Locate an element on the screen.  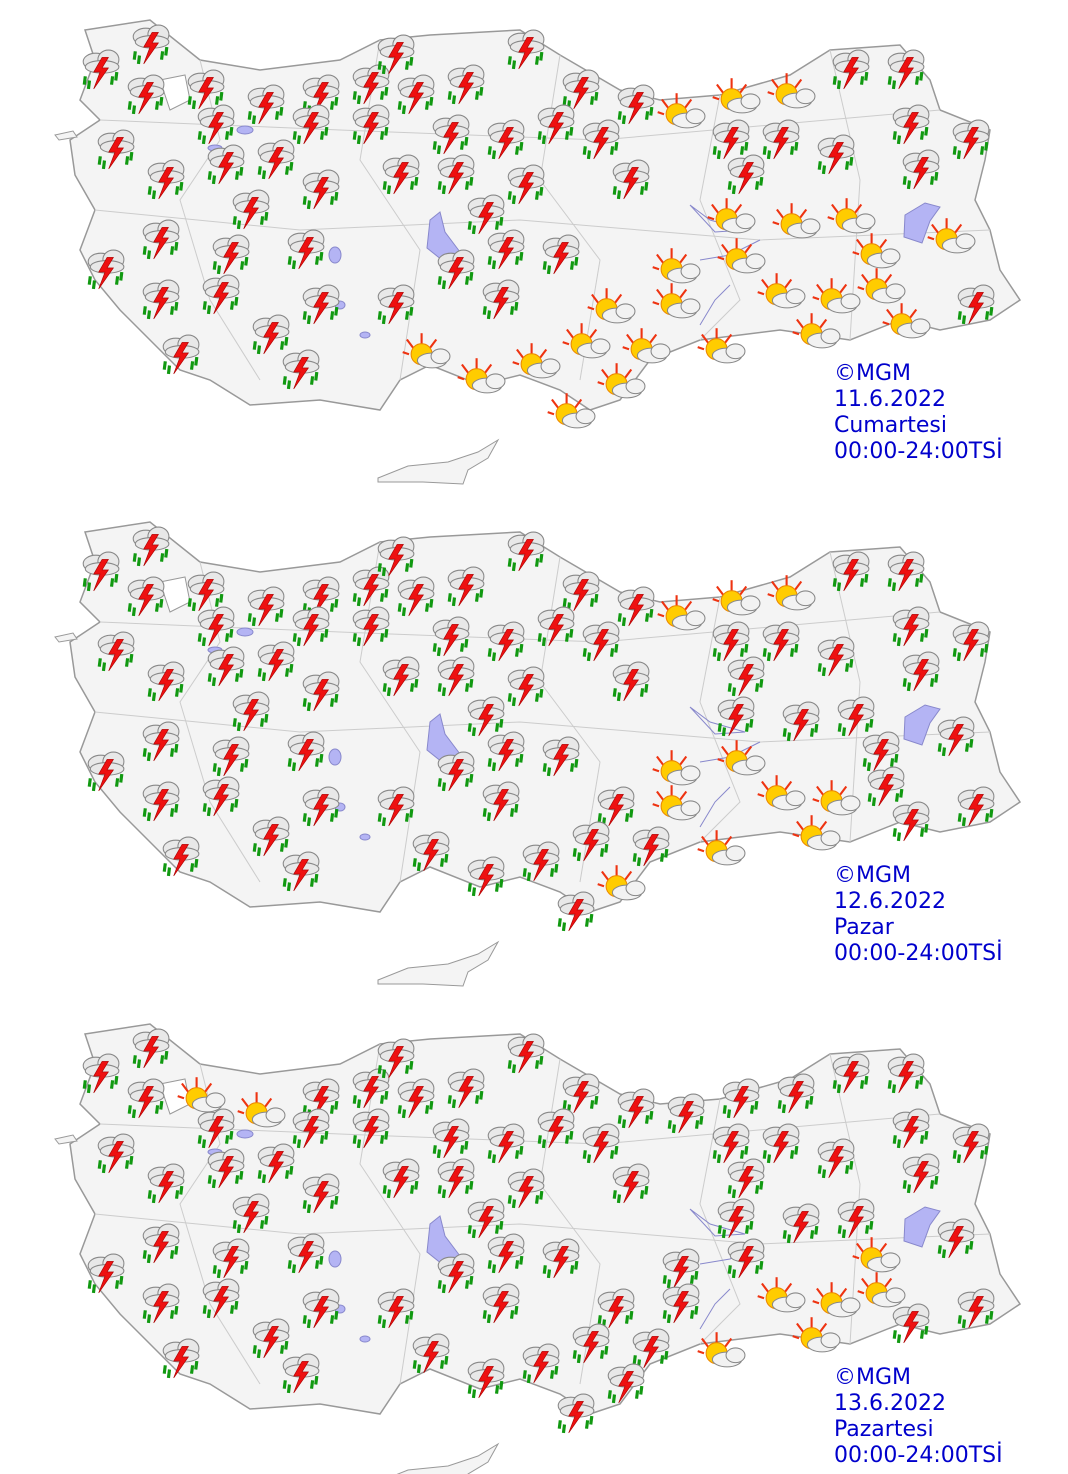
map-date: 13.6.2022 is located at coordinates (890, 1403).